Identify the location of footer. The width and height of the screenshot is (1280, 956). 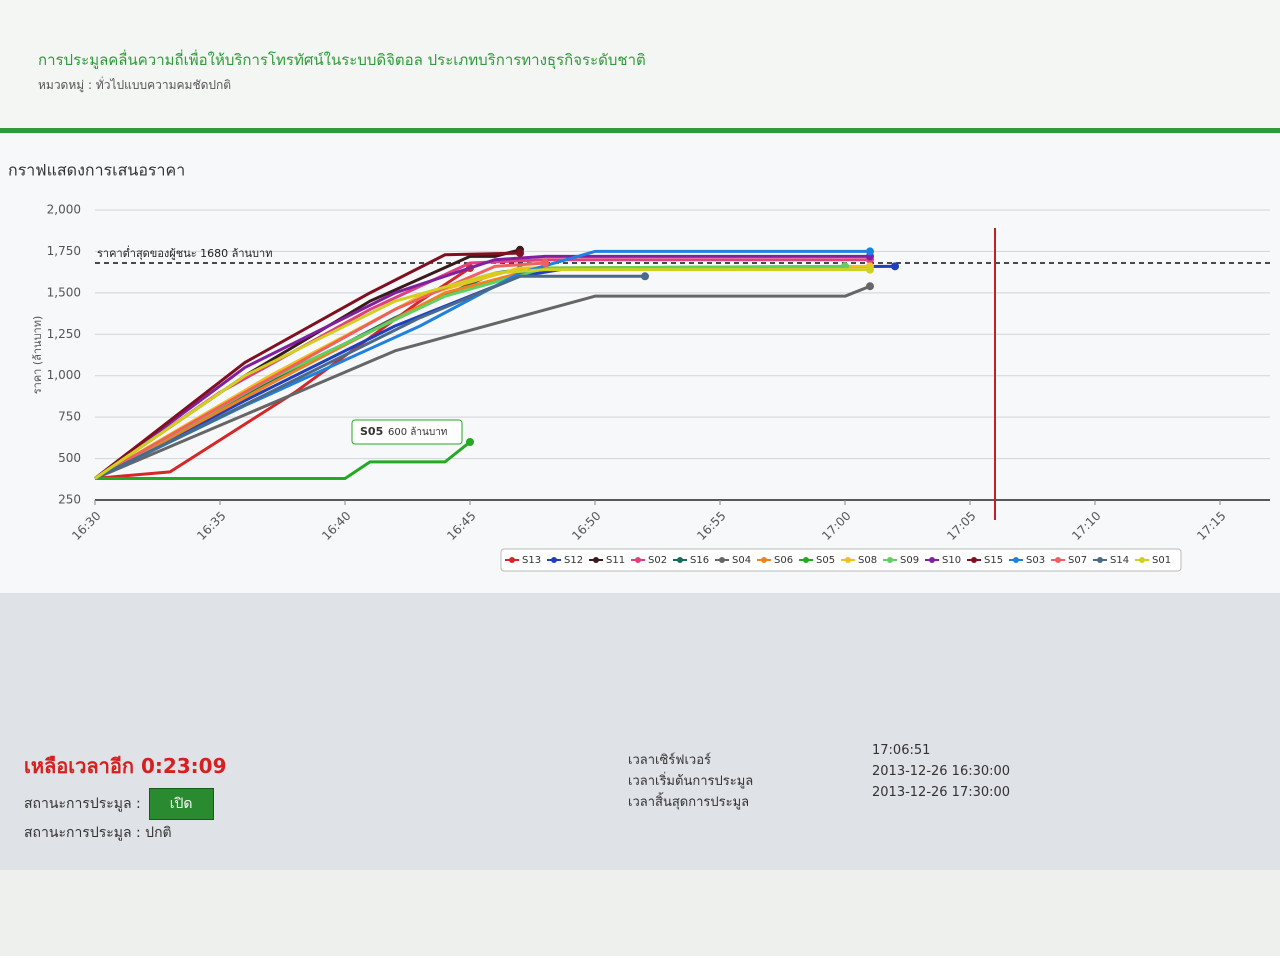
(640, 913).